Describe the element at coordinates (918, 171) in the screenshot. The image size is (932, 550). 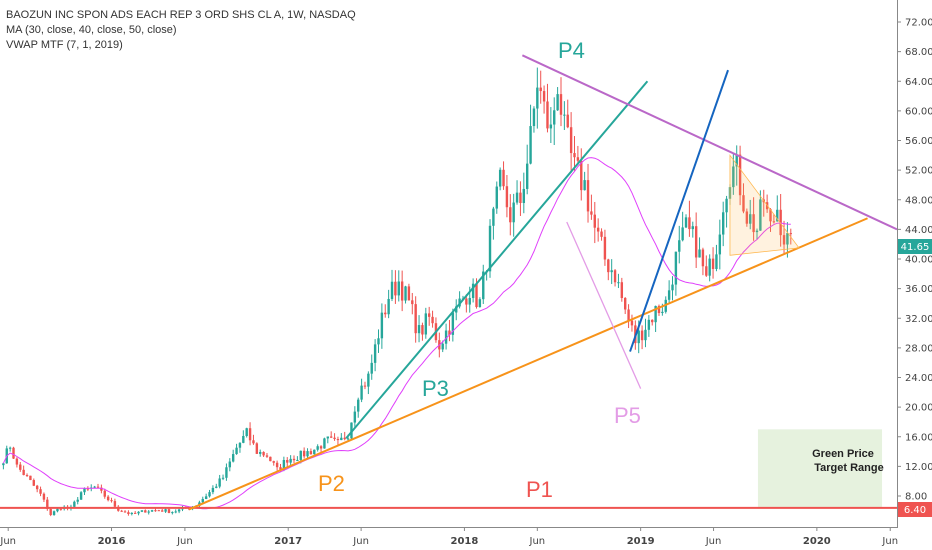
I see `y-tick-label: 52.00` at that location.